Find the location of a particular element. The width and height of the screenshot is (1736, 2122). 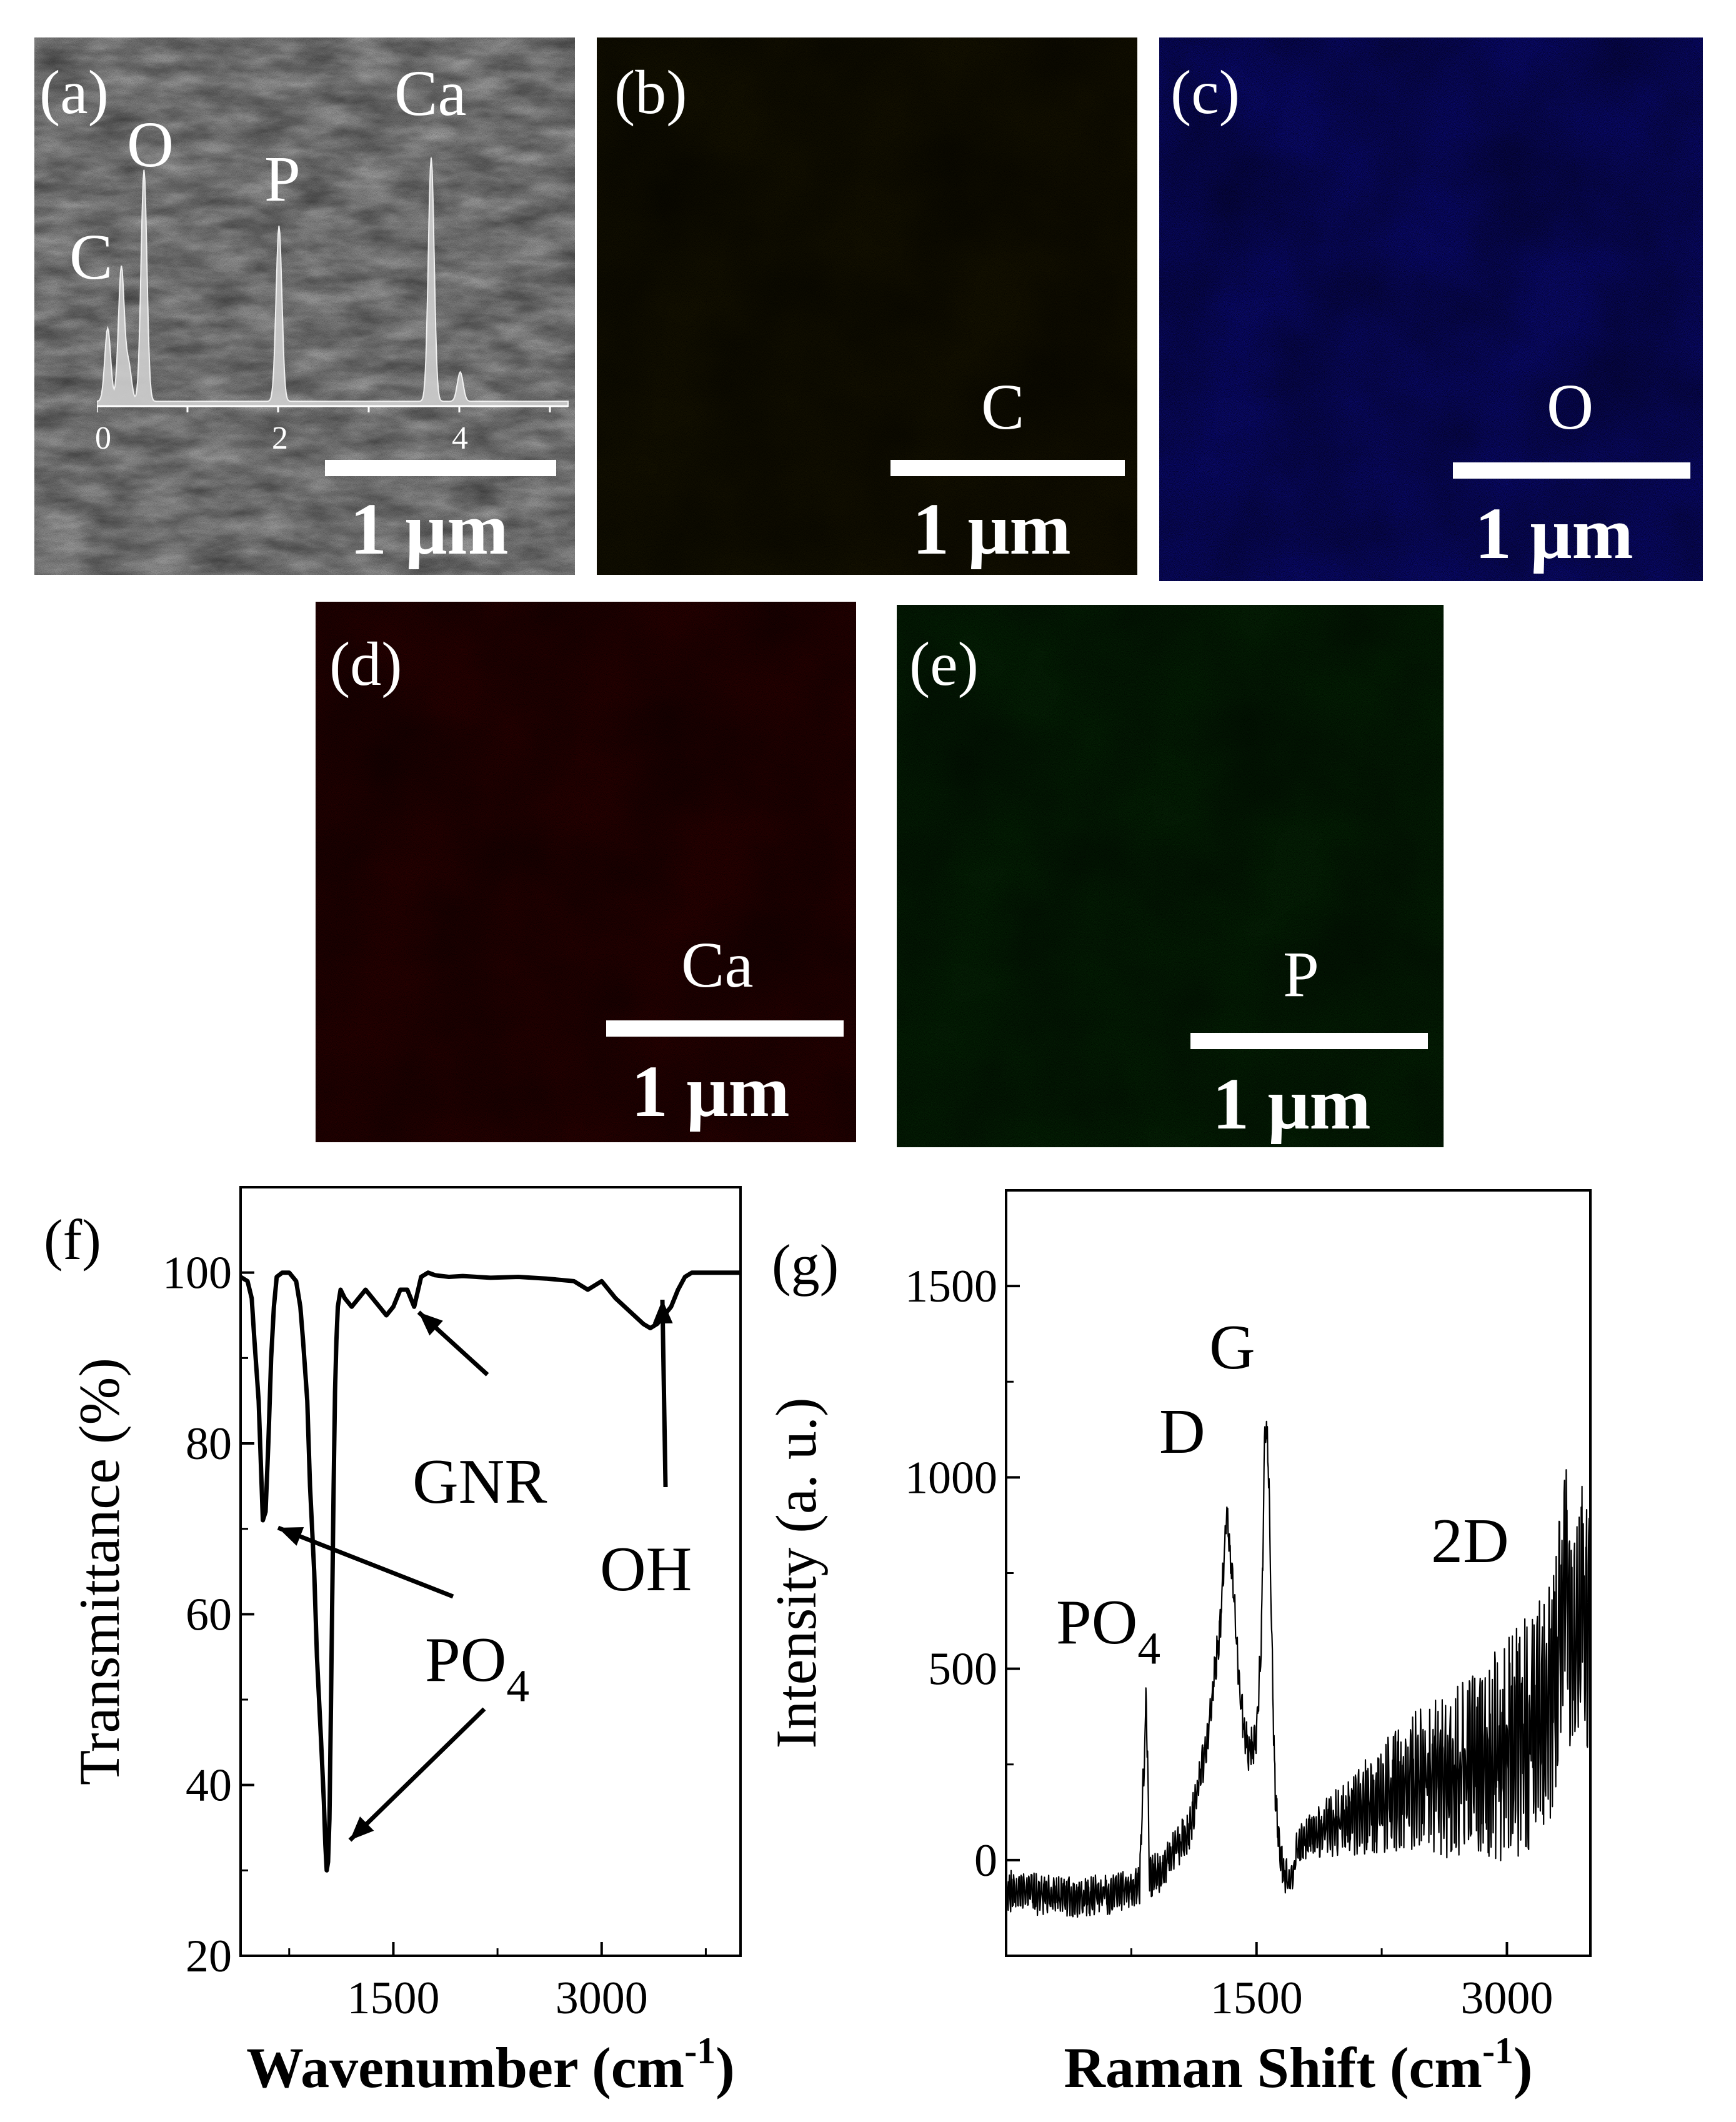

y-axis-title: Transmittance (%) is located at coordinates (99, 1572).